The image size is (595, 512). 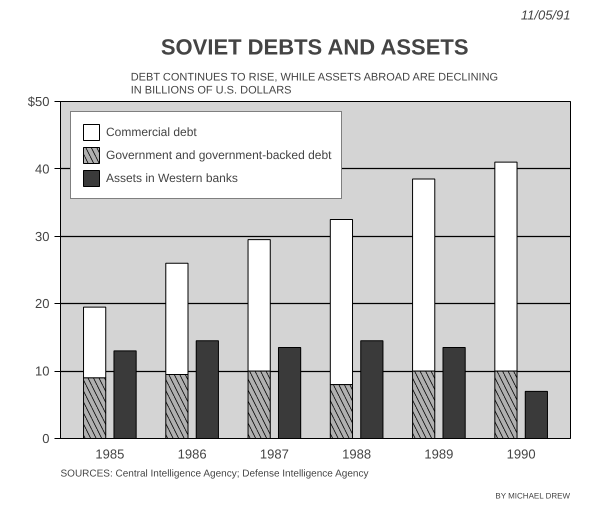 I want to click on x-tick-label: 1989, so click(x=439, y=454).